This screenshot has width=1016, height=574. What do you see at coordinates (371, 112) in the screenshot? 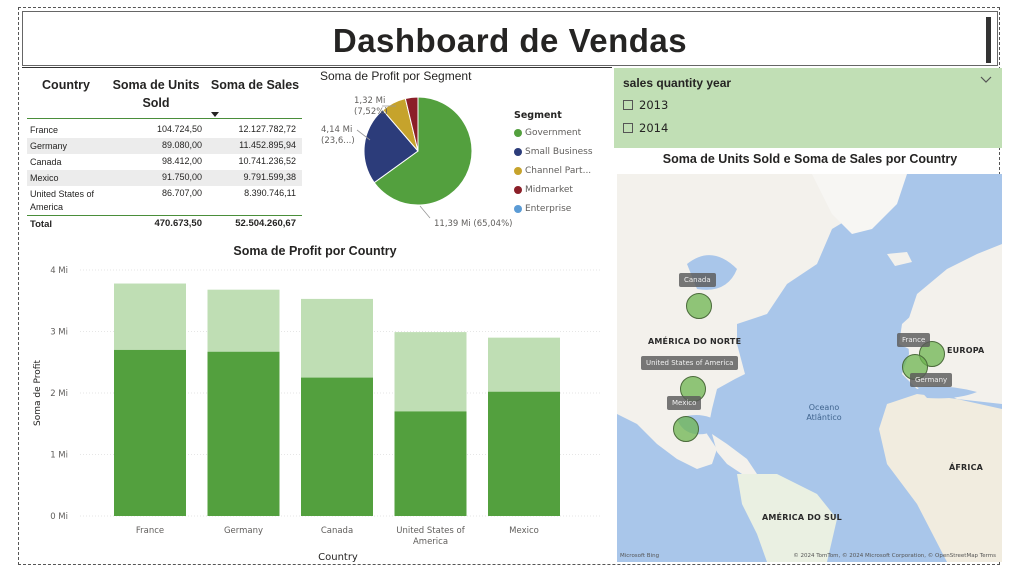
I see `pie-label-channel-pct: (7,52%)` at bounding box center [371, 112].